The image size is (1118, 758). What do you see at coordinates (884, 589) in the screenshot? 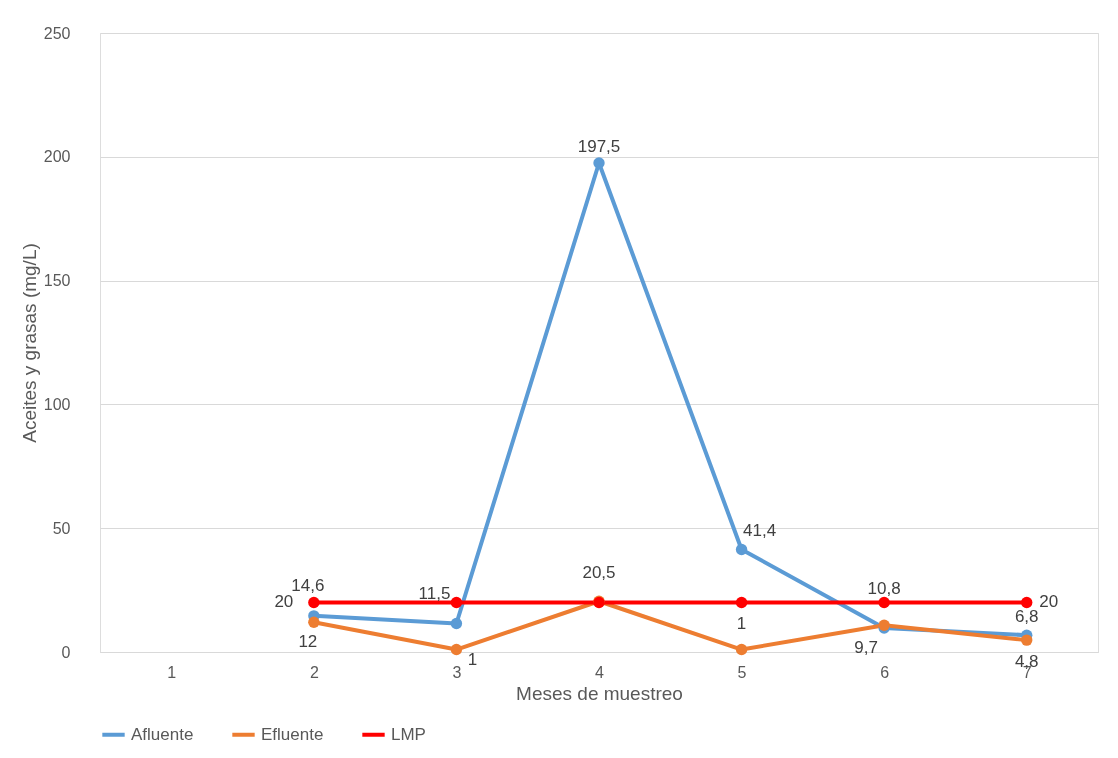
I see `data-label: 10,8` at bounding box center [884, 589].